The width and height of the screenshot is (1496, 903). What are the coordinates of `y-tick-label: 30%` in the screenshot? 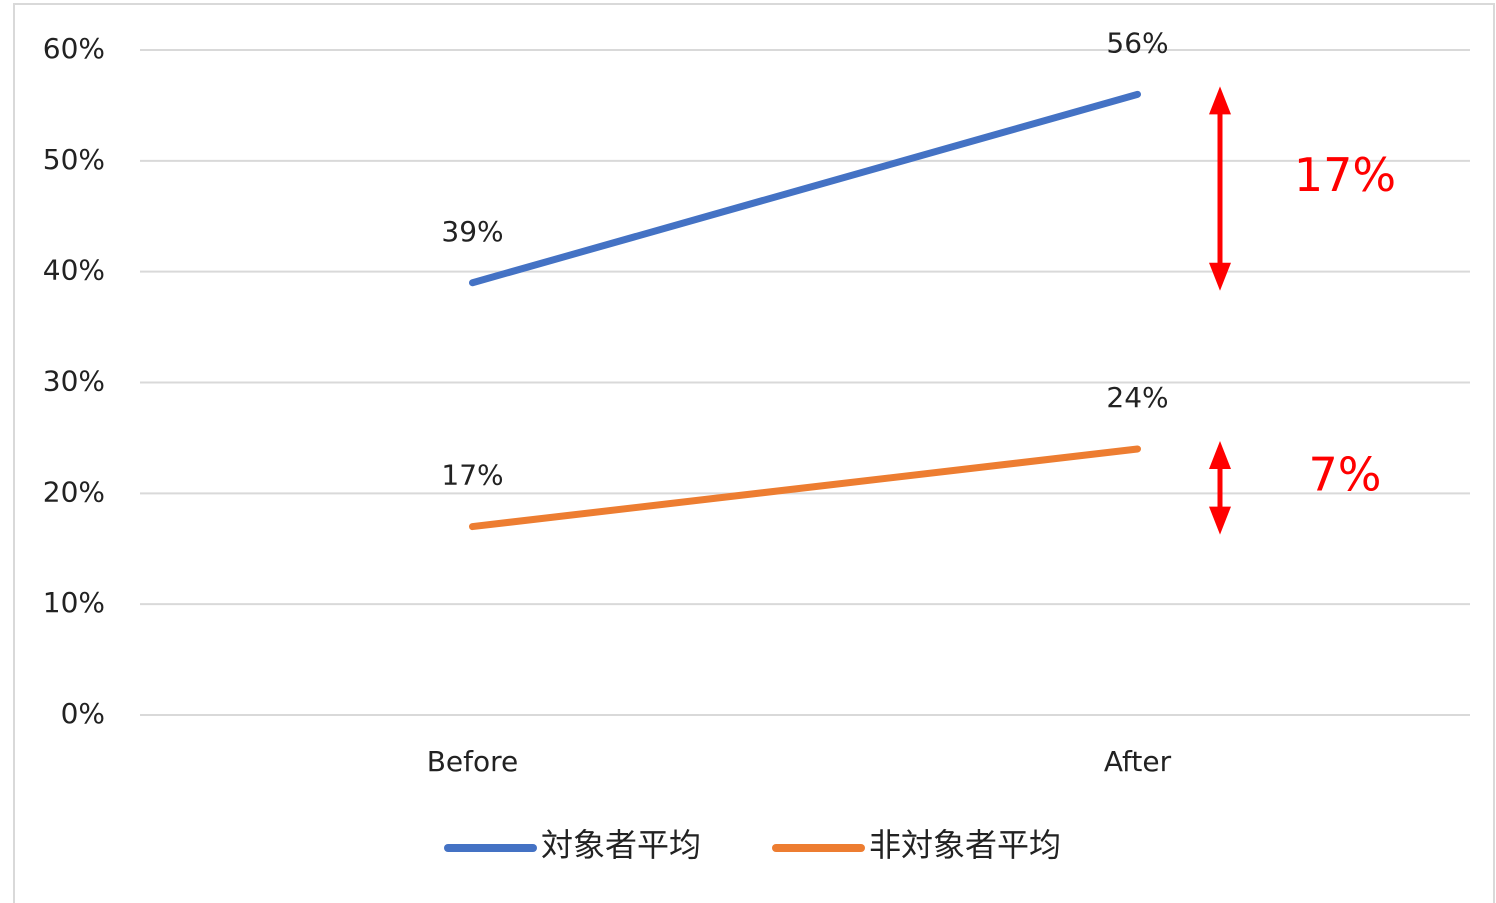 It's located at (74, 381).